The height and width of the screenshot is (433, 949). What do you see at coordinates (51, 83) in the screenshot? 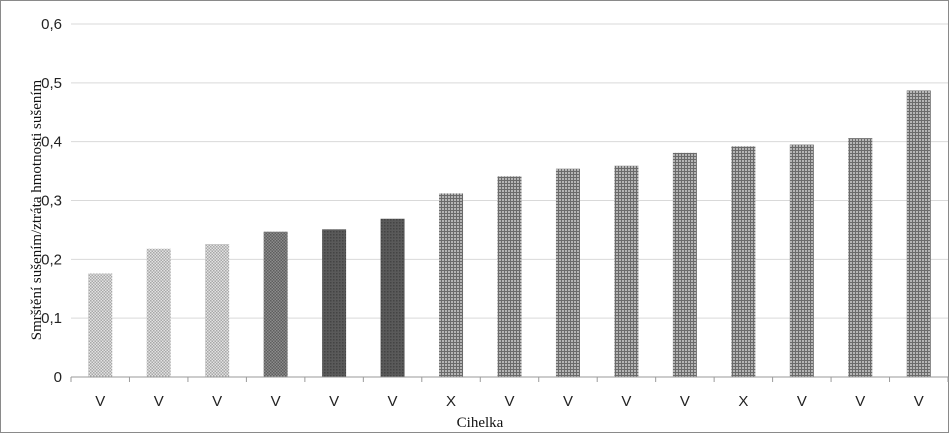
I see `y-tick-label: 0,5` at bounding box center [51, 83].